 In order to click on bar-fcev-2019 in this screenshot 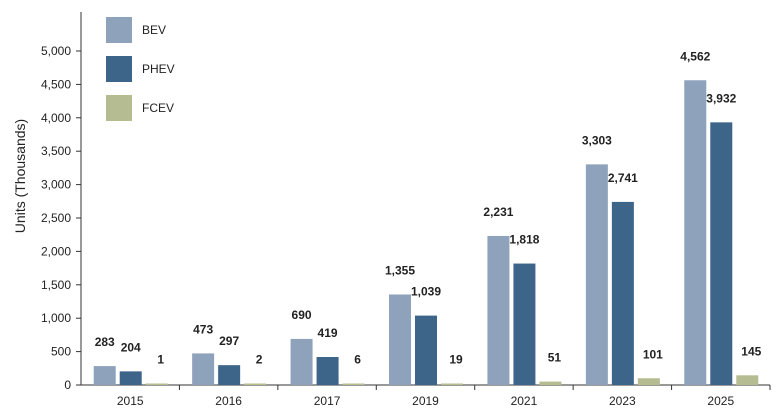, I will do `click(452, 384)`.